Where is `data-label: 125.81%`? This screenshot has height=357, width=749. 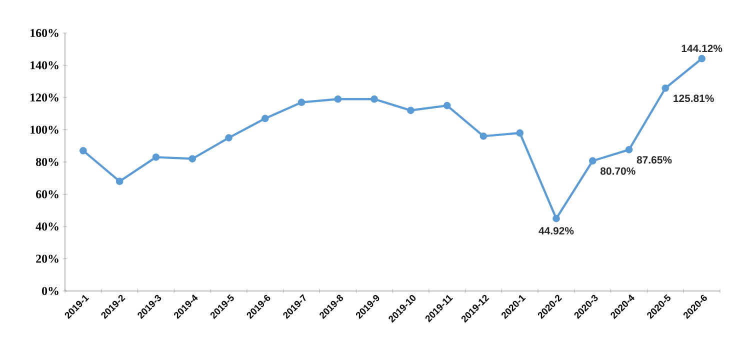
data-label: 125.81% is located at coordinates (694, 98).